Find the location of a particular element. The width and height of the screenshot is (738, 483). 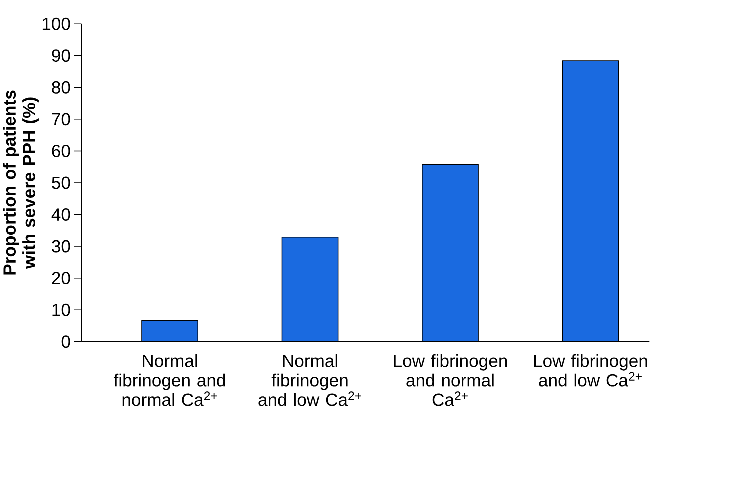

y-tick-label: 30 is located at coordinates (61, 246).